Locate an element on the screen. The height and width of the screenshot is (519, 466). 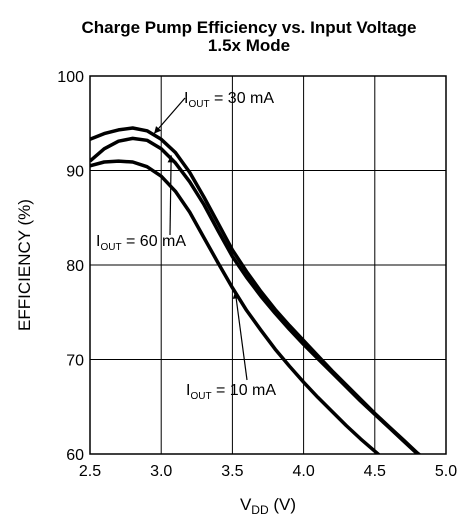
annotation-label: IOUT = 60 mA is located at coordinates (141, 243).